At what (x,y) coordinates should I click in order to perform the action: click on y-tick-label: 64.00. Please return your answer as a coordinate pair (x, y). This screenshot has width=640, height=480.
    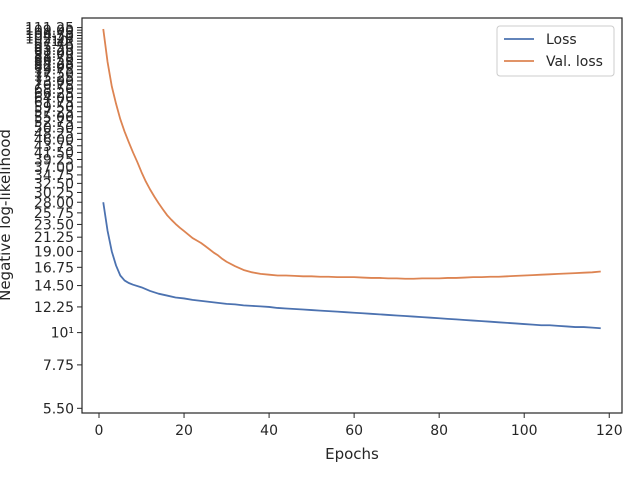
    Looking at the image, I should click on (54, 99).